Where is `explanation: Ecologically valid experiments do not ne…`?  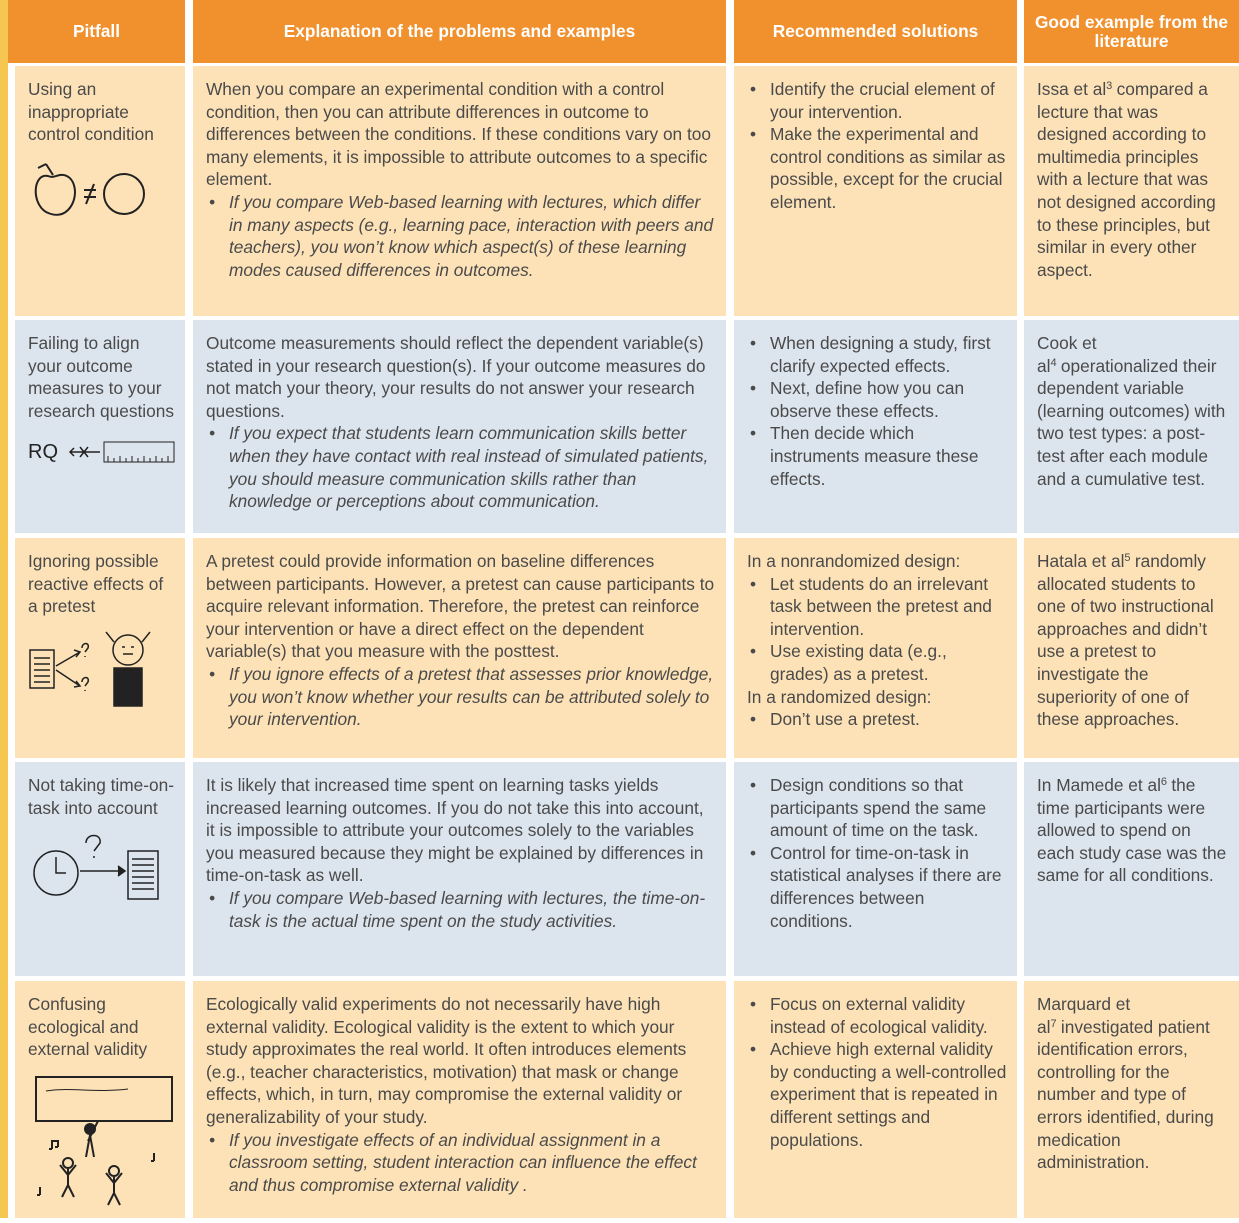 explanation: Ecologically valid experiments do not ne… is located at coordinates (446, 1060).